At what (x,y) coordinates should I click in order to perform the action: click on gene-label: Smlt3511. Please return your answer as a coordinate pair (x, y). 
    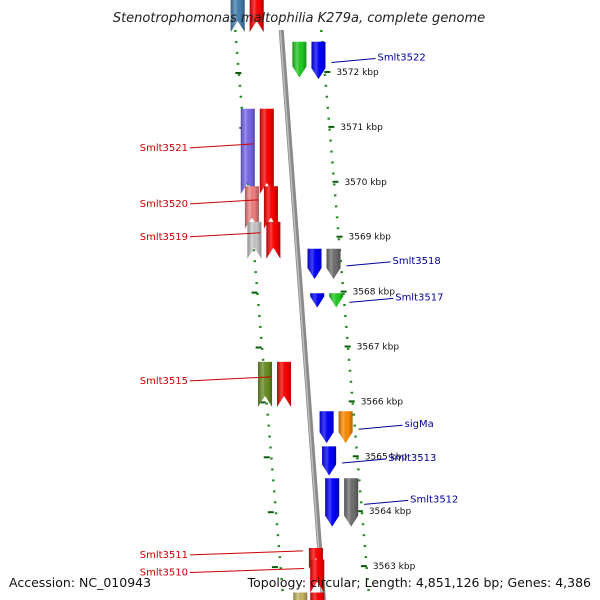
    Looking at the image, I should click on (164, 555).